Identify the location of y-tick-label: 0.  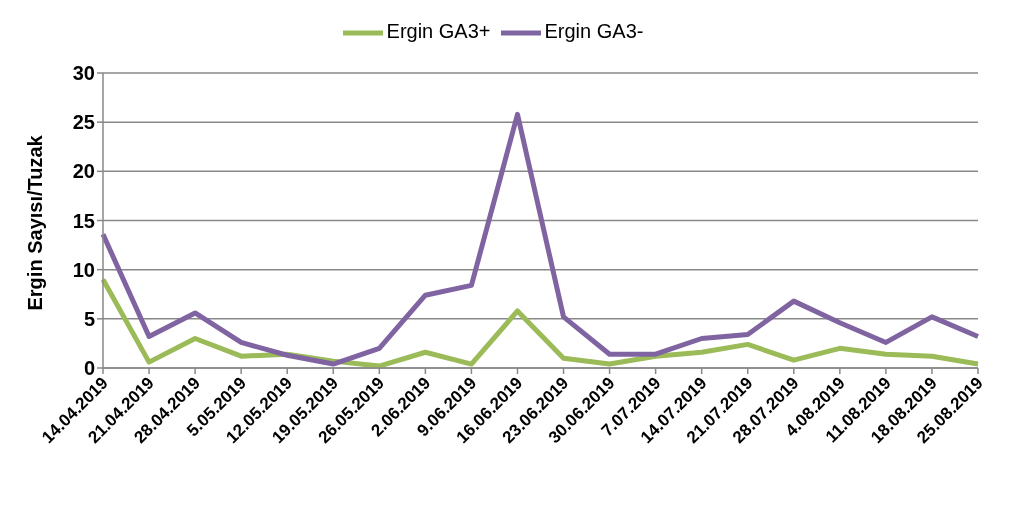
(89, 368).